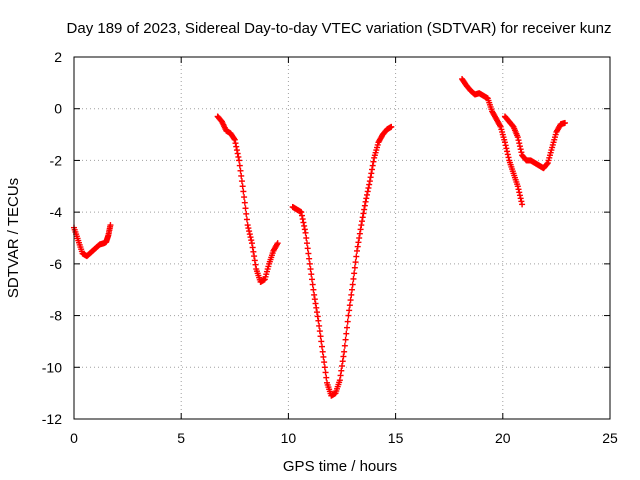 The image size is (640, 480). What do you see at coordinates (340, 466) in the screenshot?
I see `x-axis-label: GPS time / hours` at bounding box center [340, 466].